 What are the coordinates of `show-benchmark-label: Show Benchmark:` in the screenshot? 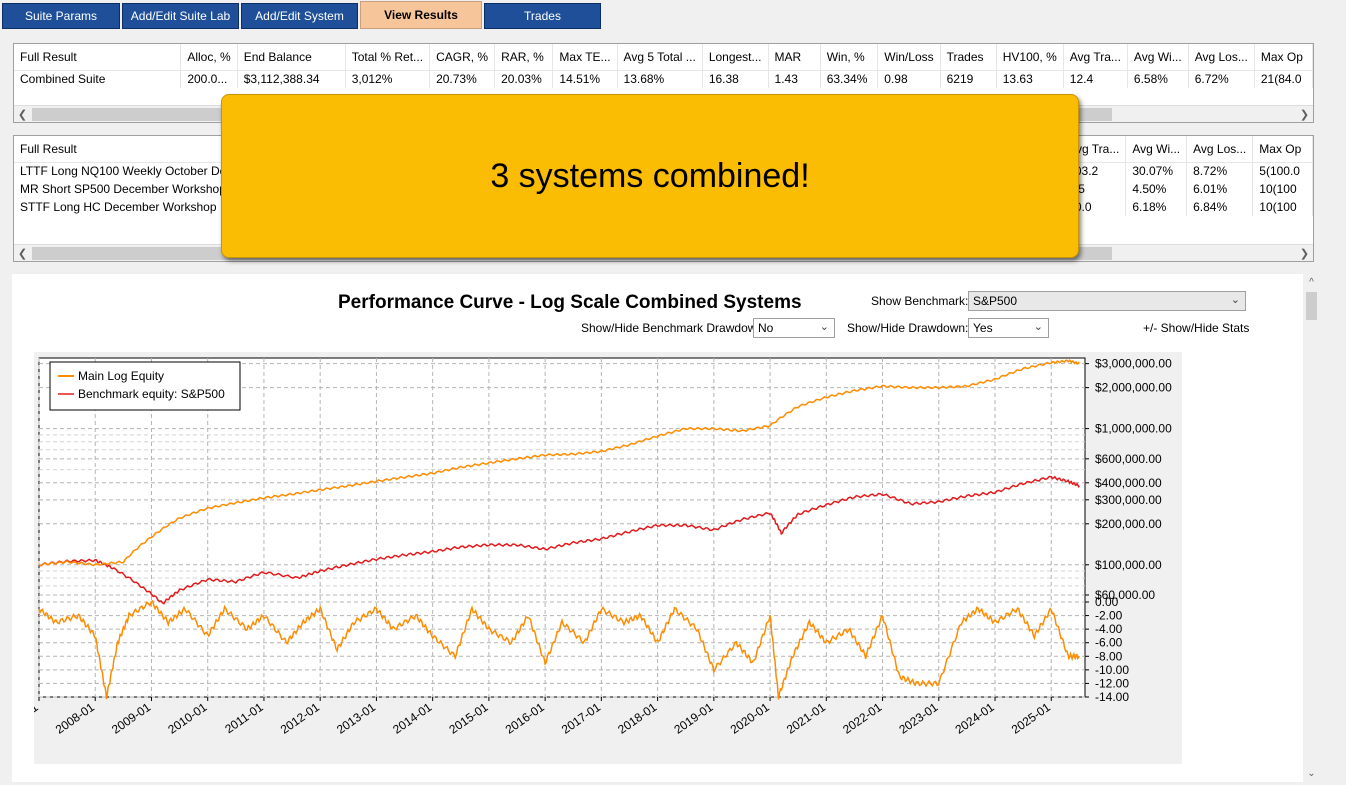 It's located at (920, 301).